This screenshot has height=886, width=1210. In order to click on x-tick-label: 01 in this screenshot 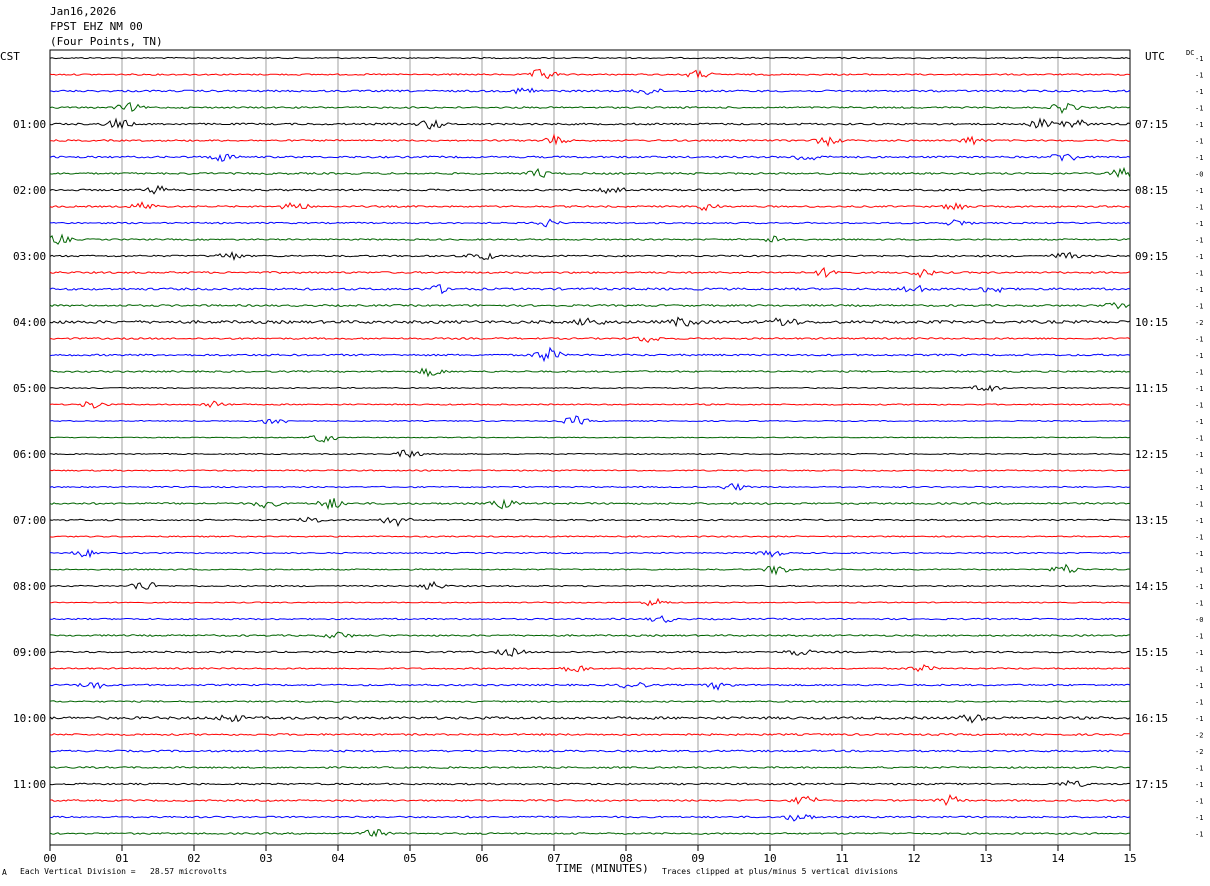, I will do `click(121, 858)`.